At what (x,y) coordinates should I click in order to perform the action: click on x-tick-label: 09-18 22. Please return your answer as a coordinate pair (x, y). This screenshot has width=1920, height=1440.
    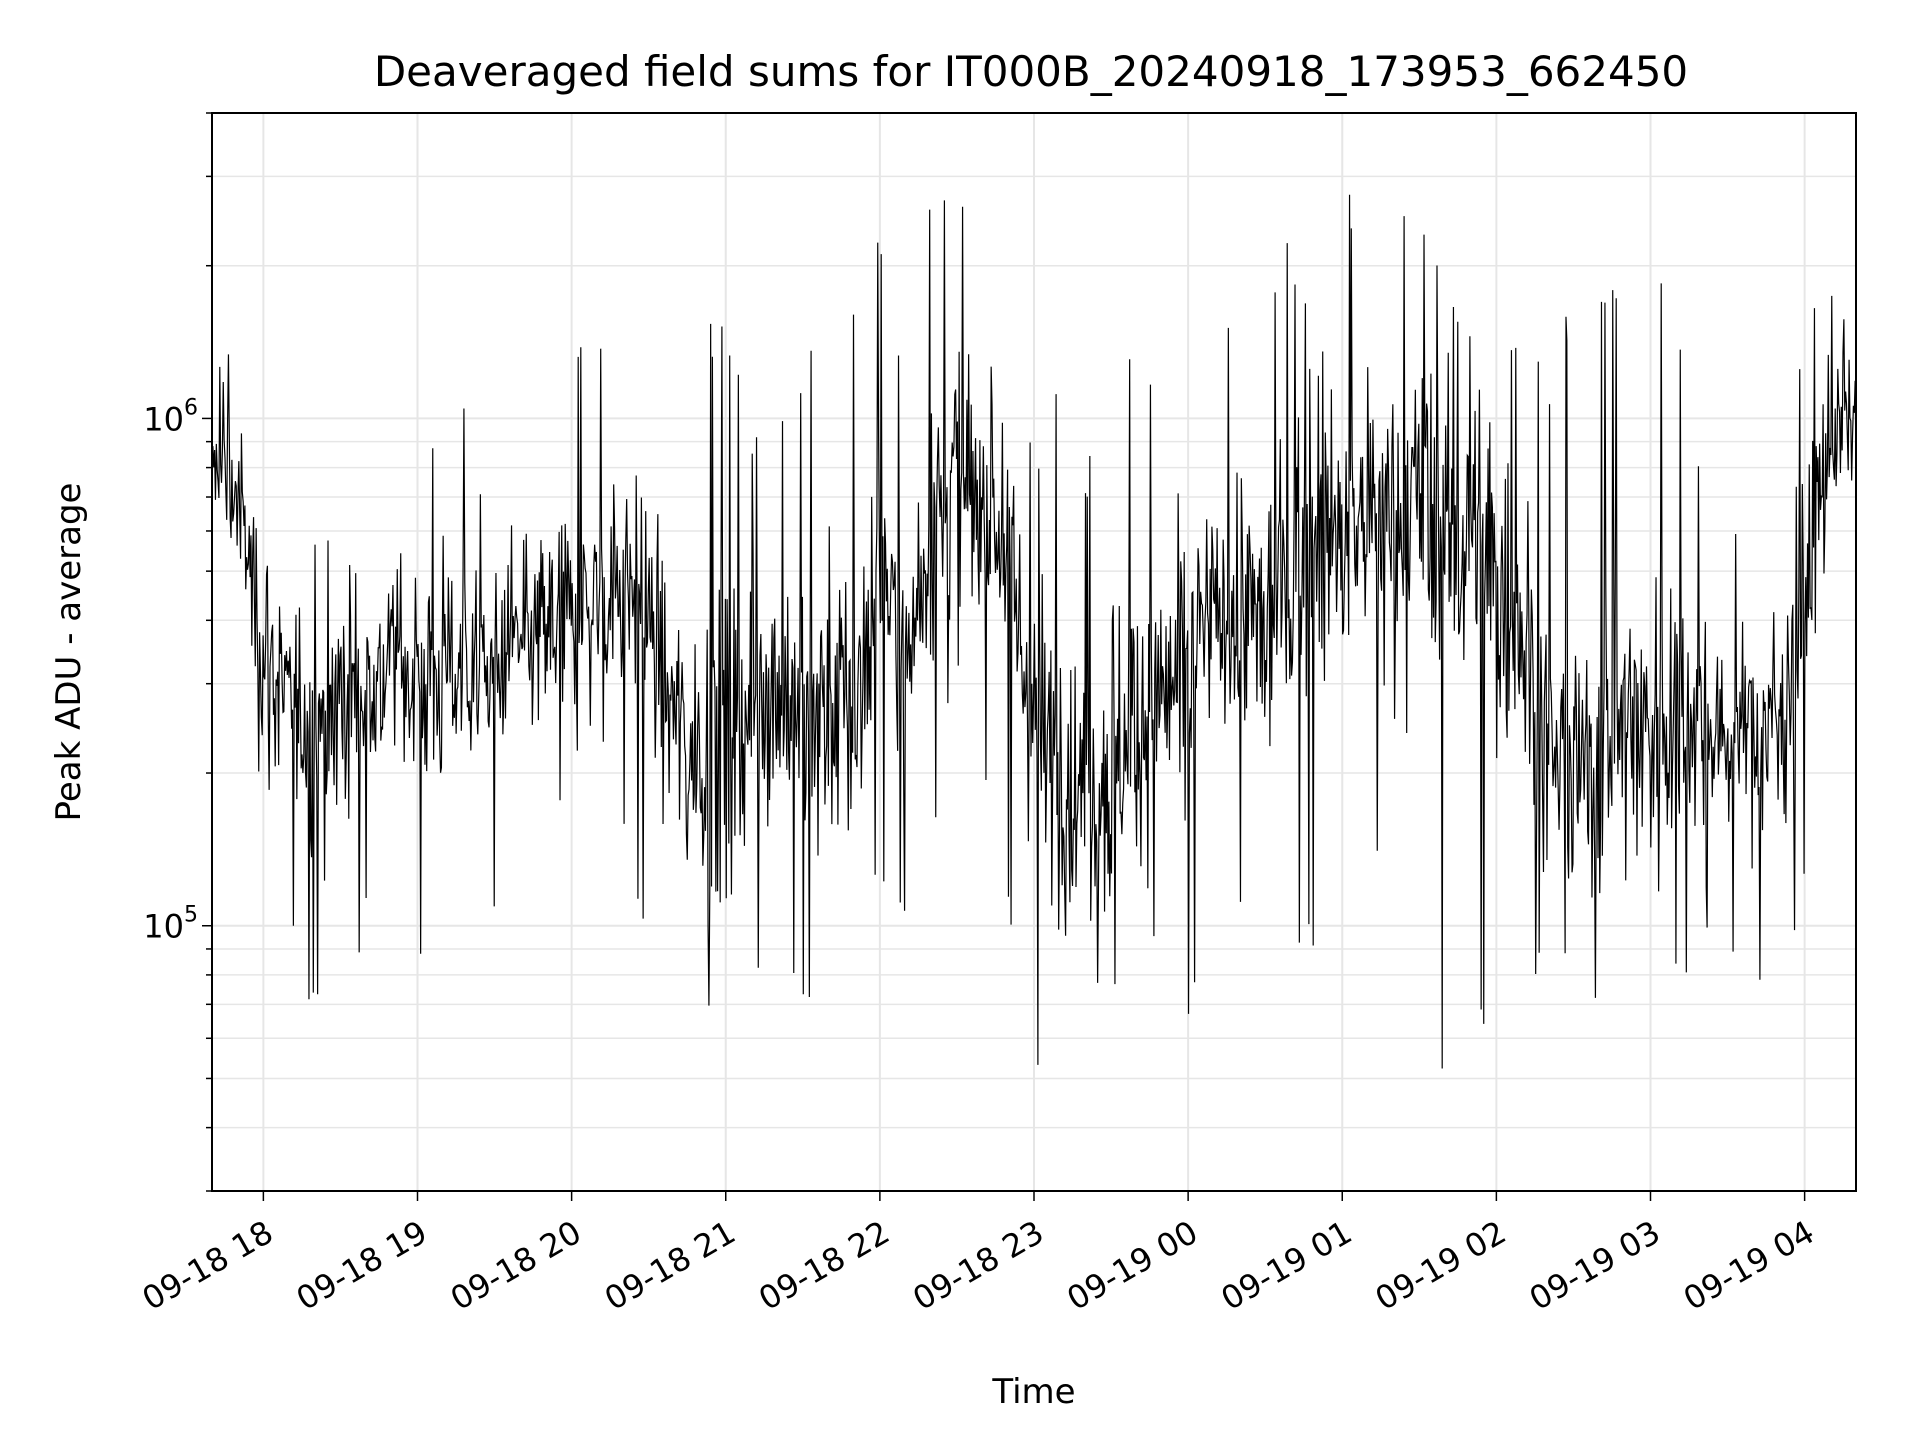
    Looking at the image, I should click on (824, 1265).